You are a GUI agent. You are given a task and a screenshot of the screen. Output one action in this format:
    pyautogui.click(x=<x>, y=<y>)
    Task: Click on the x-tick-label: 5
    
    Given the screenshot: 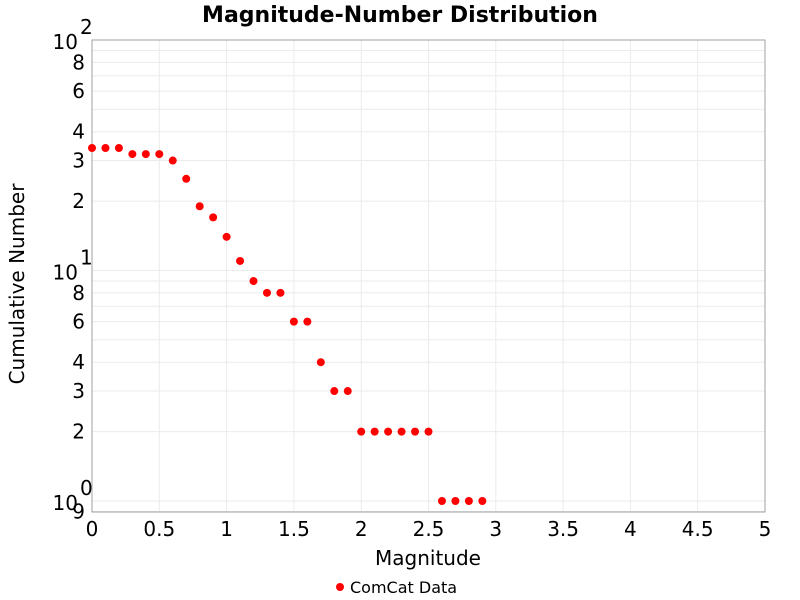 What is the action you would take?
    pyautogui.click(x=765, y=529)
    